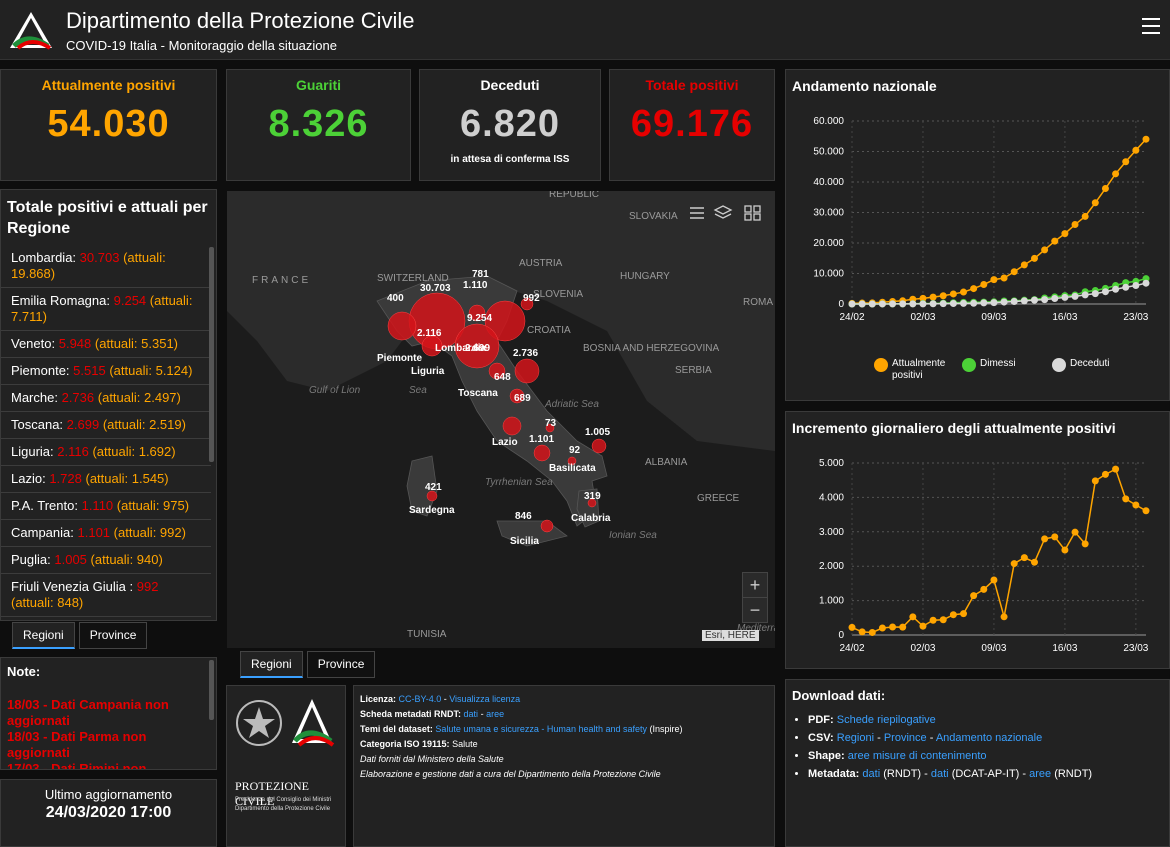 This screenshot has width=1170, height=847. Describe the element at coordinates (485, 699) in the screenshot. I see `view-license-link: Visualizza licenza` at that location.